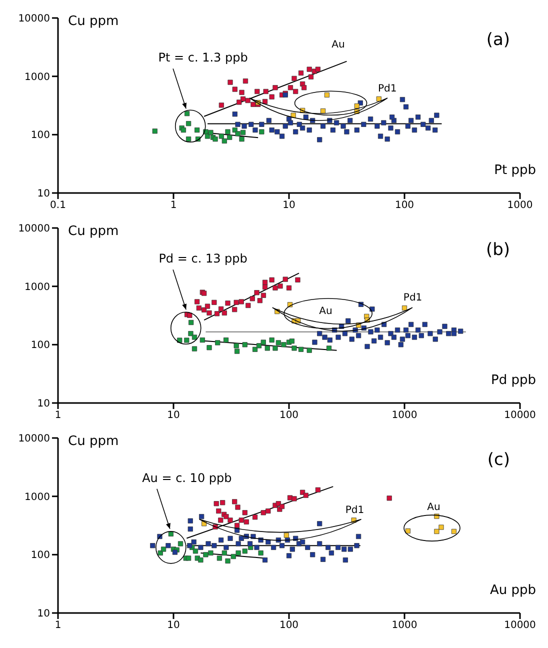 The width and height of the screenshot is (548, 648). What do you see at coordinates (203, 57) in the screenshot?
I see `annotation: Pt = c. 1.3 ppb` at bounding box center [203, 57].